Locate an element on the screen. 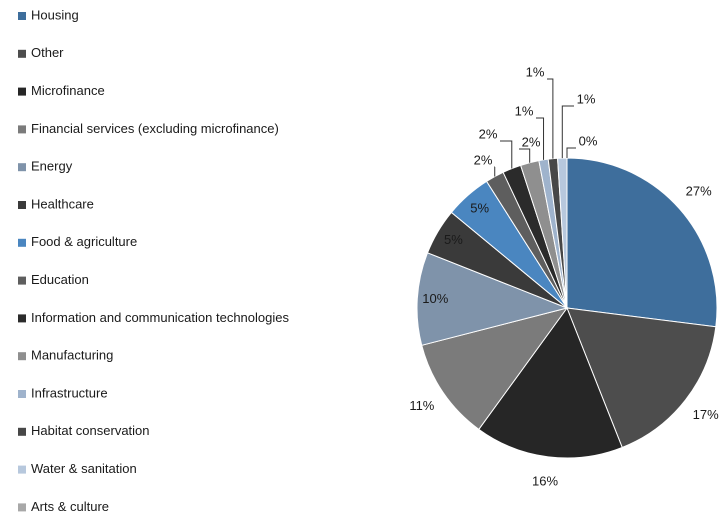 Image resolution: width=728 pixels, height=517 pixels. legend-label: Water & sanitation is located at coordinates (84, 468).